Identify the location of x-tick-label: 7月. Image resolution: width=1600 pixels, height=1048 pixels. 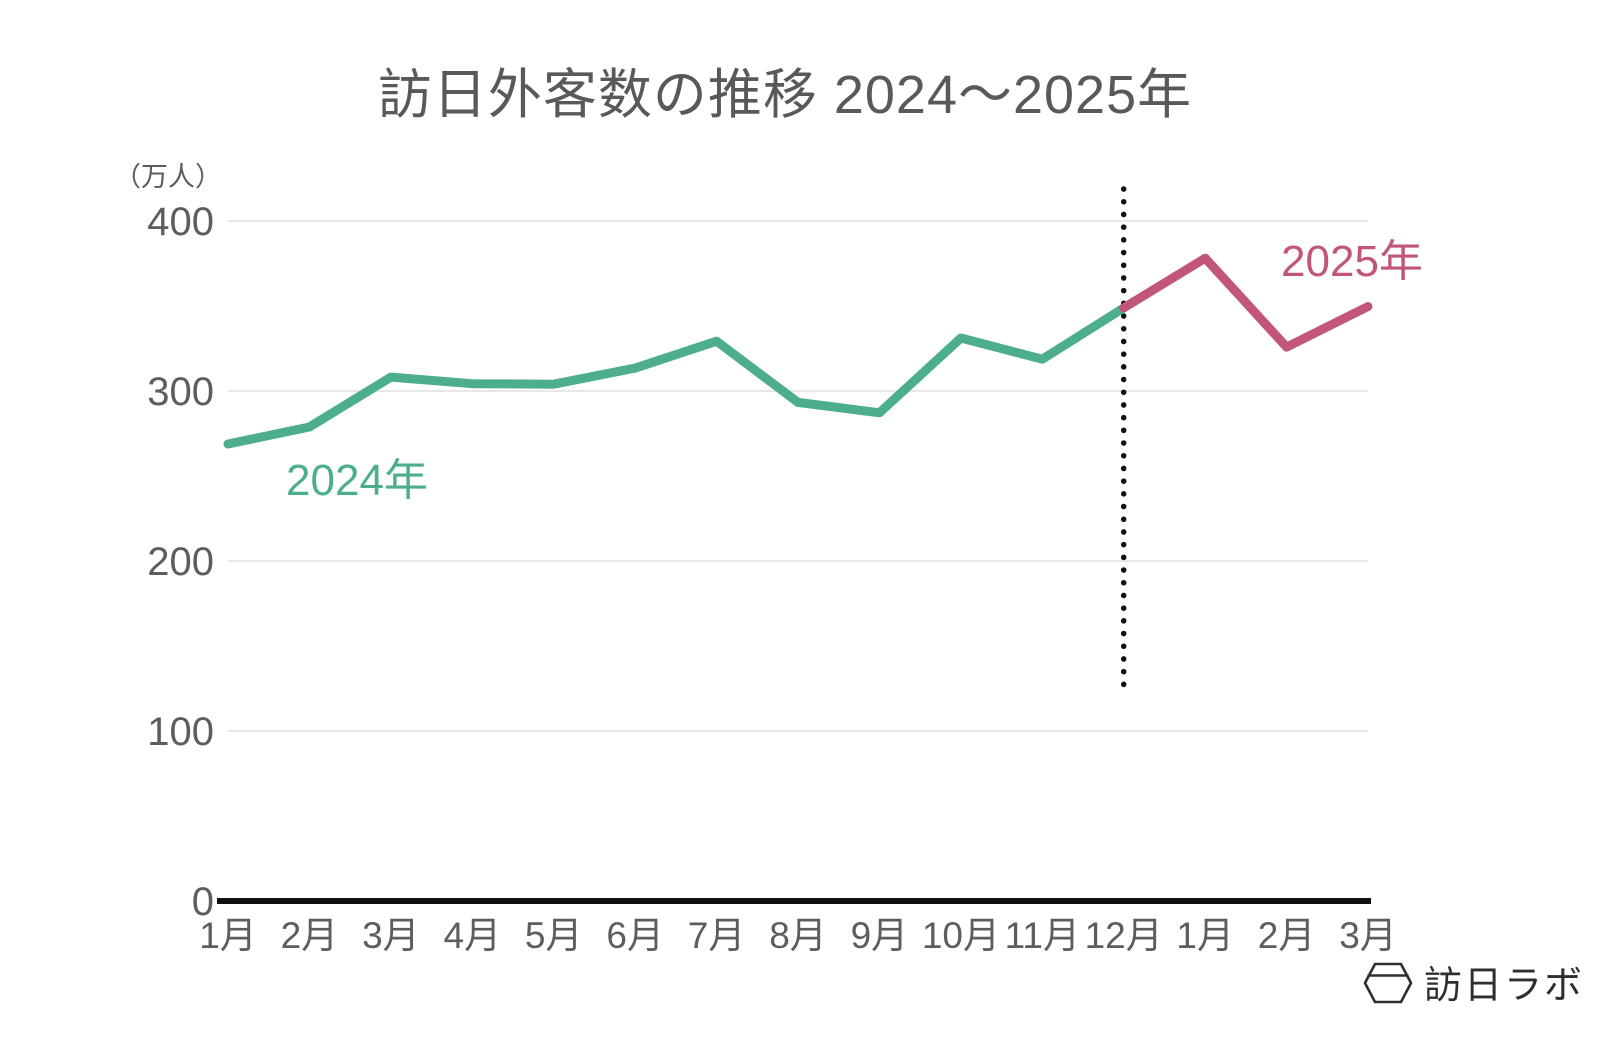
(717, 935).